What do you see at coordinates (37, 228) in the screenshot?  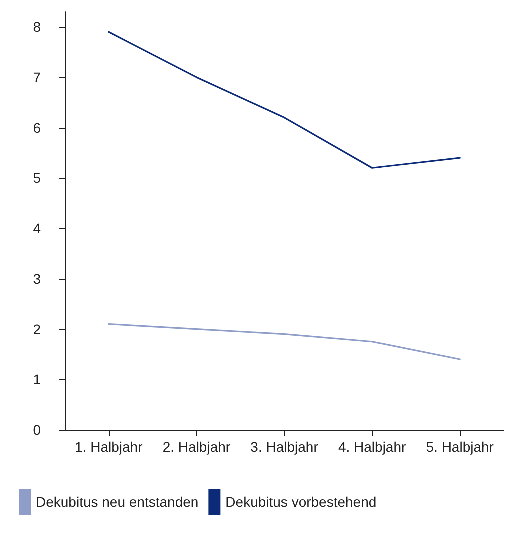 I see `y-tick-label: 4` at bounding box center [37, 228].